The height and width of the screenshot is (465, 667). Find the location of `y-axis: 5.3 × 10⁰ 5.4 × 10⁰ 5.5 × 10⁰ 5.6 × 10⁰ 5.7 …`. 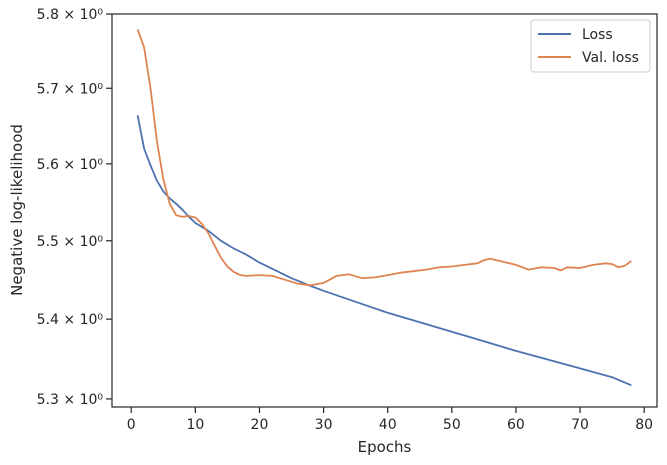

y-axis: 5.3 × 10⁰ 5.4 × 10⁰ 5.5 × 10⁰ 5.6 × 10⁰ 5.7 … is located at coordinates (74, 207).